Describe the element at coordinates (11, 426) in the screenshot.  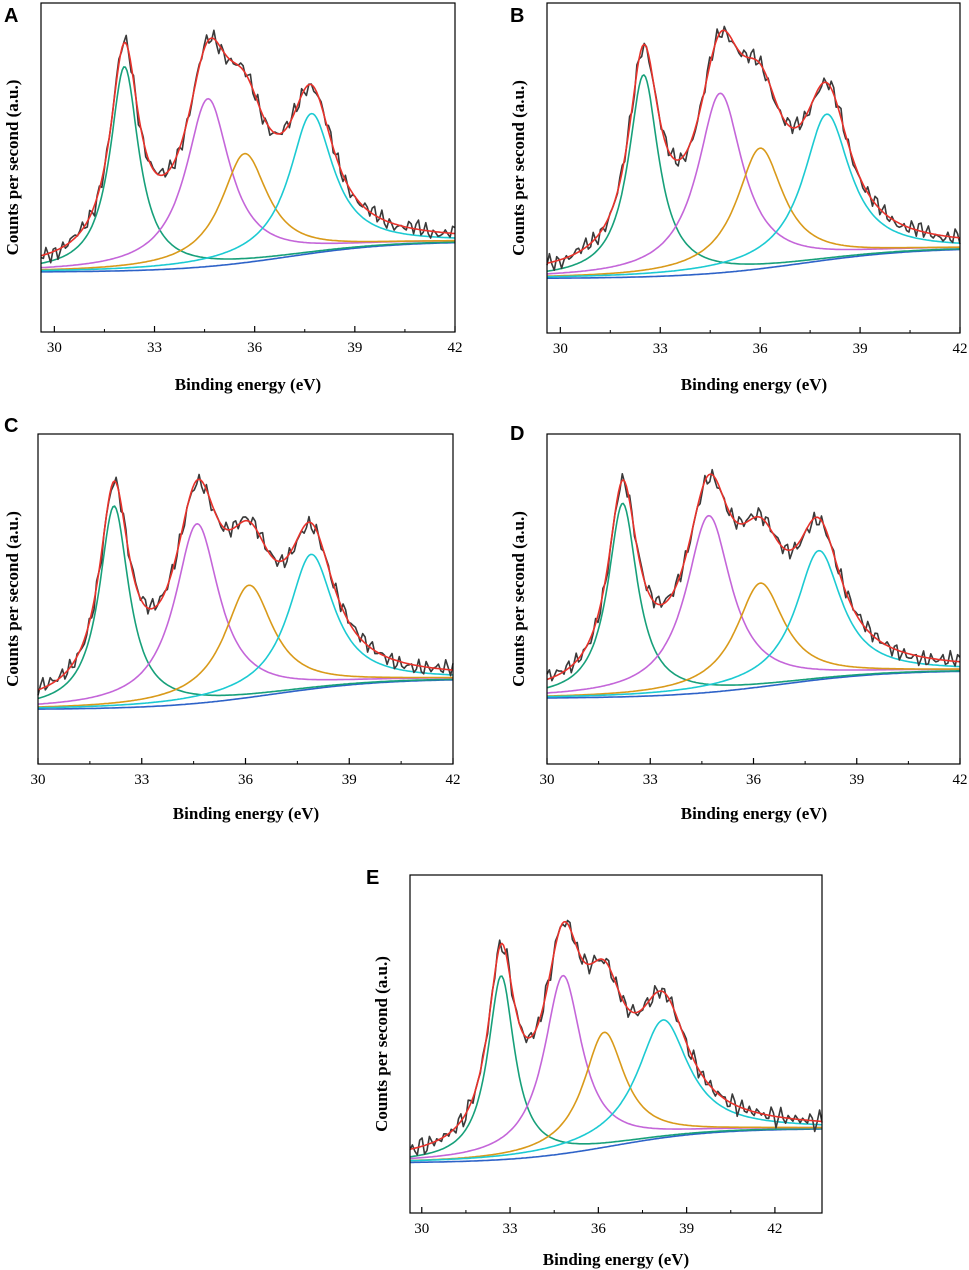
I see `panel-letter: C` at that location.